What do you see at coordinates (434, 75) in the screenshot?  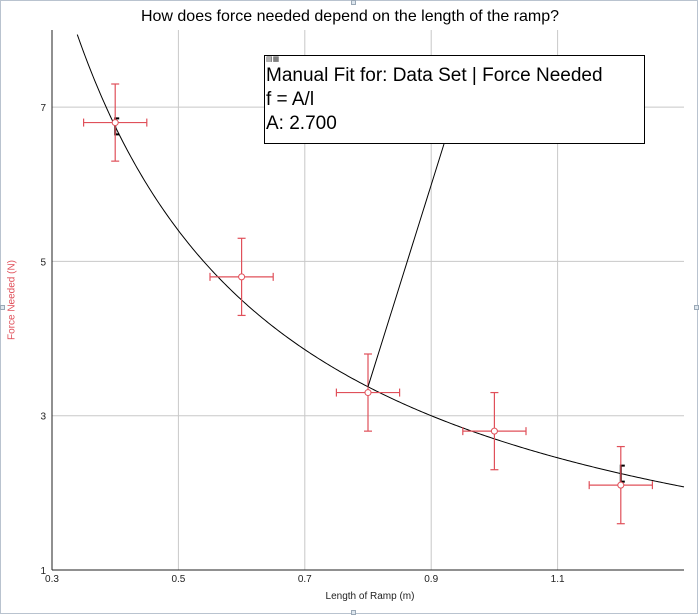 I see `annotation-title: Manual Fit for: Data Set | Force Needed` at bounding box center [434, 75].